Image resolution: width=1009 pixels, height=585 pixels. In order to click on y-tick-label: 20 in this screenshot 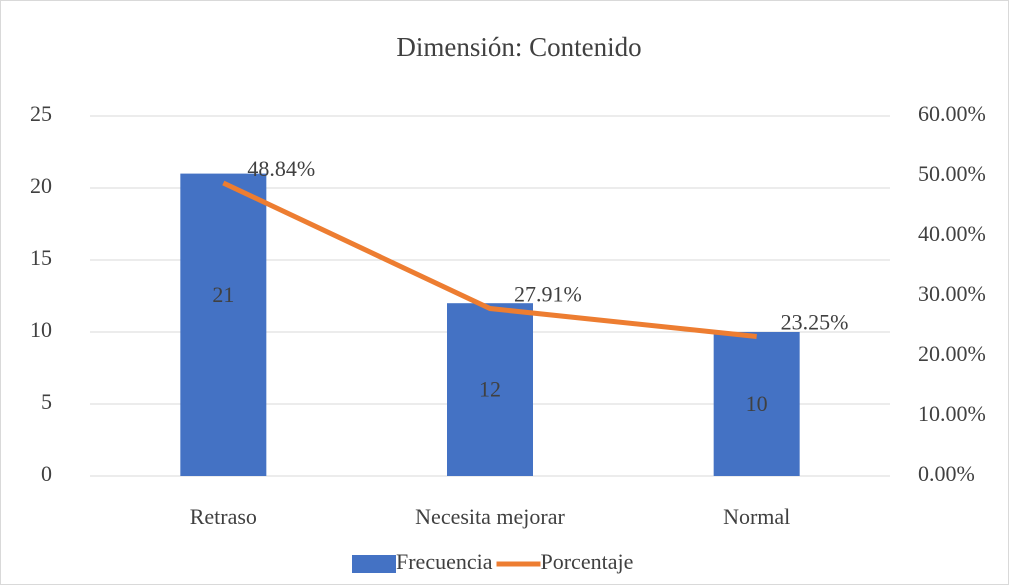, I will do `click(41, 185)`.